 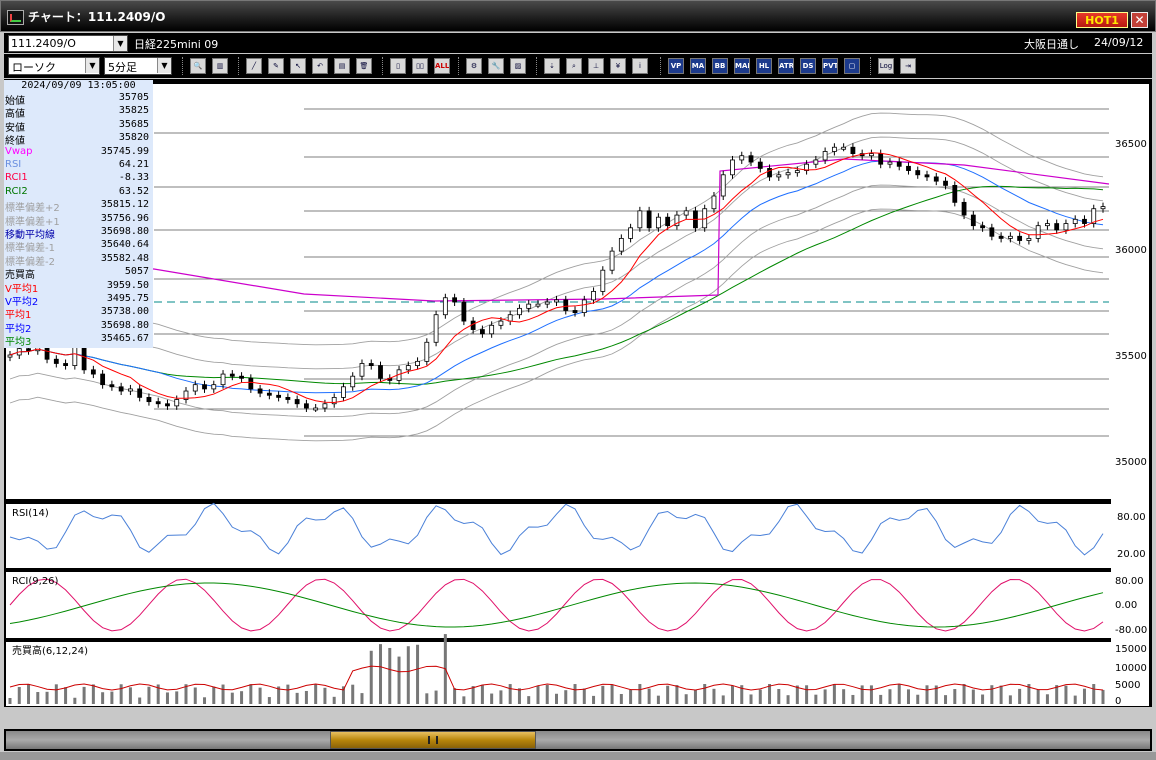 What do you see at coordinates (176, 44) in the screenshot?
I see `product-name: 日経225mini 09` at bounding box center [176, 44].